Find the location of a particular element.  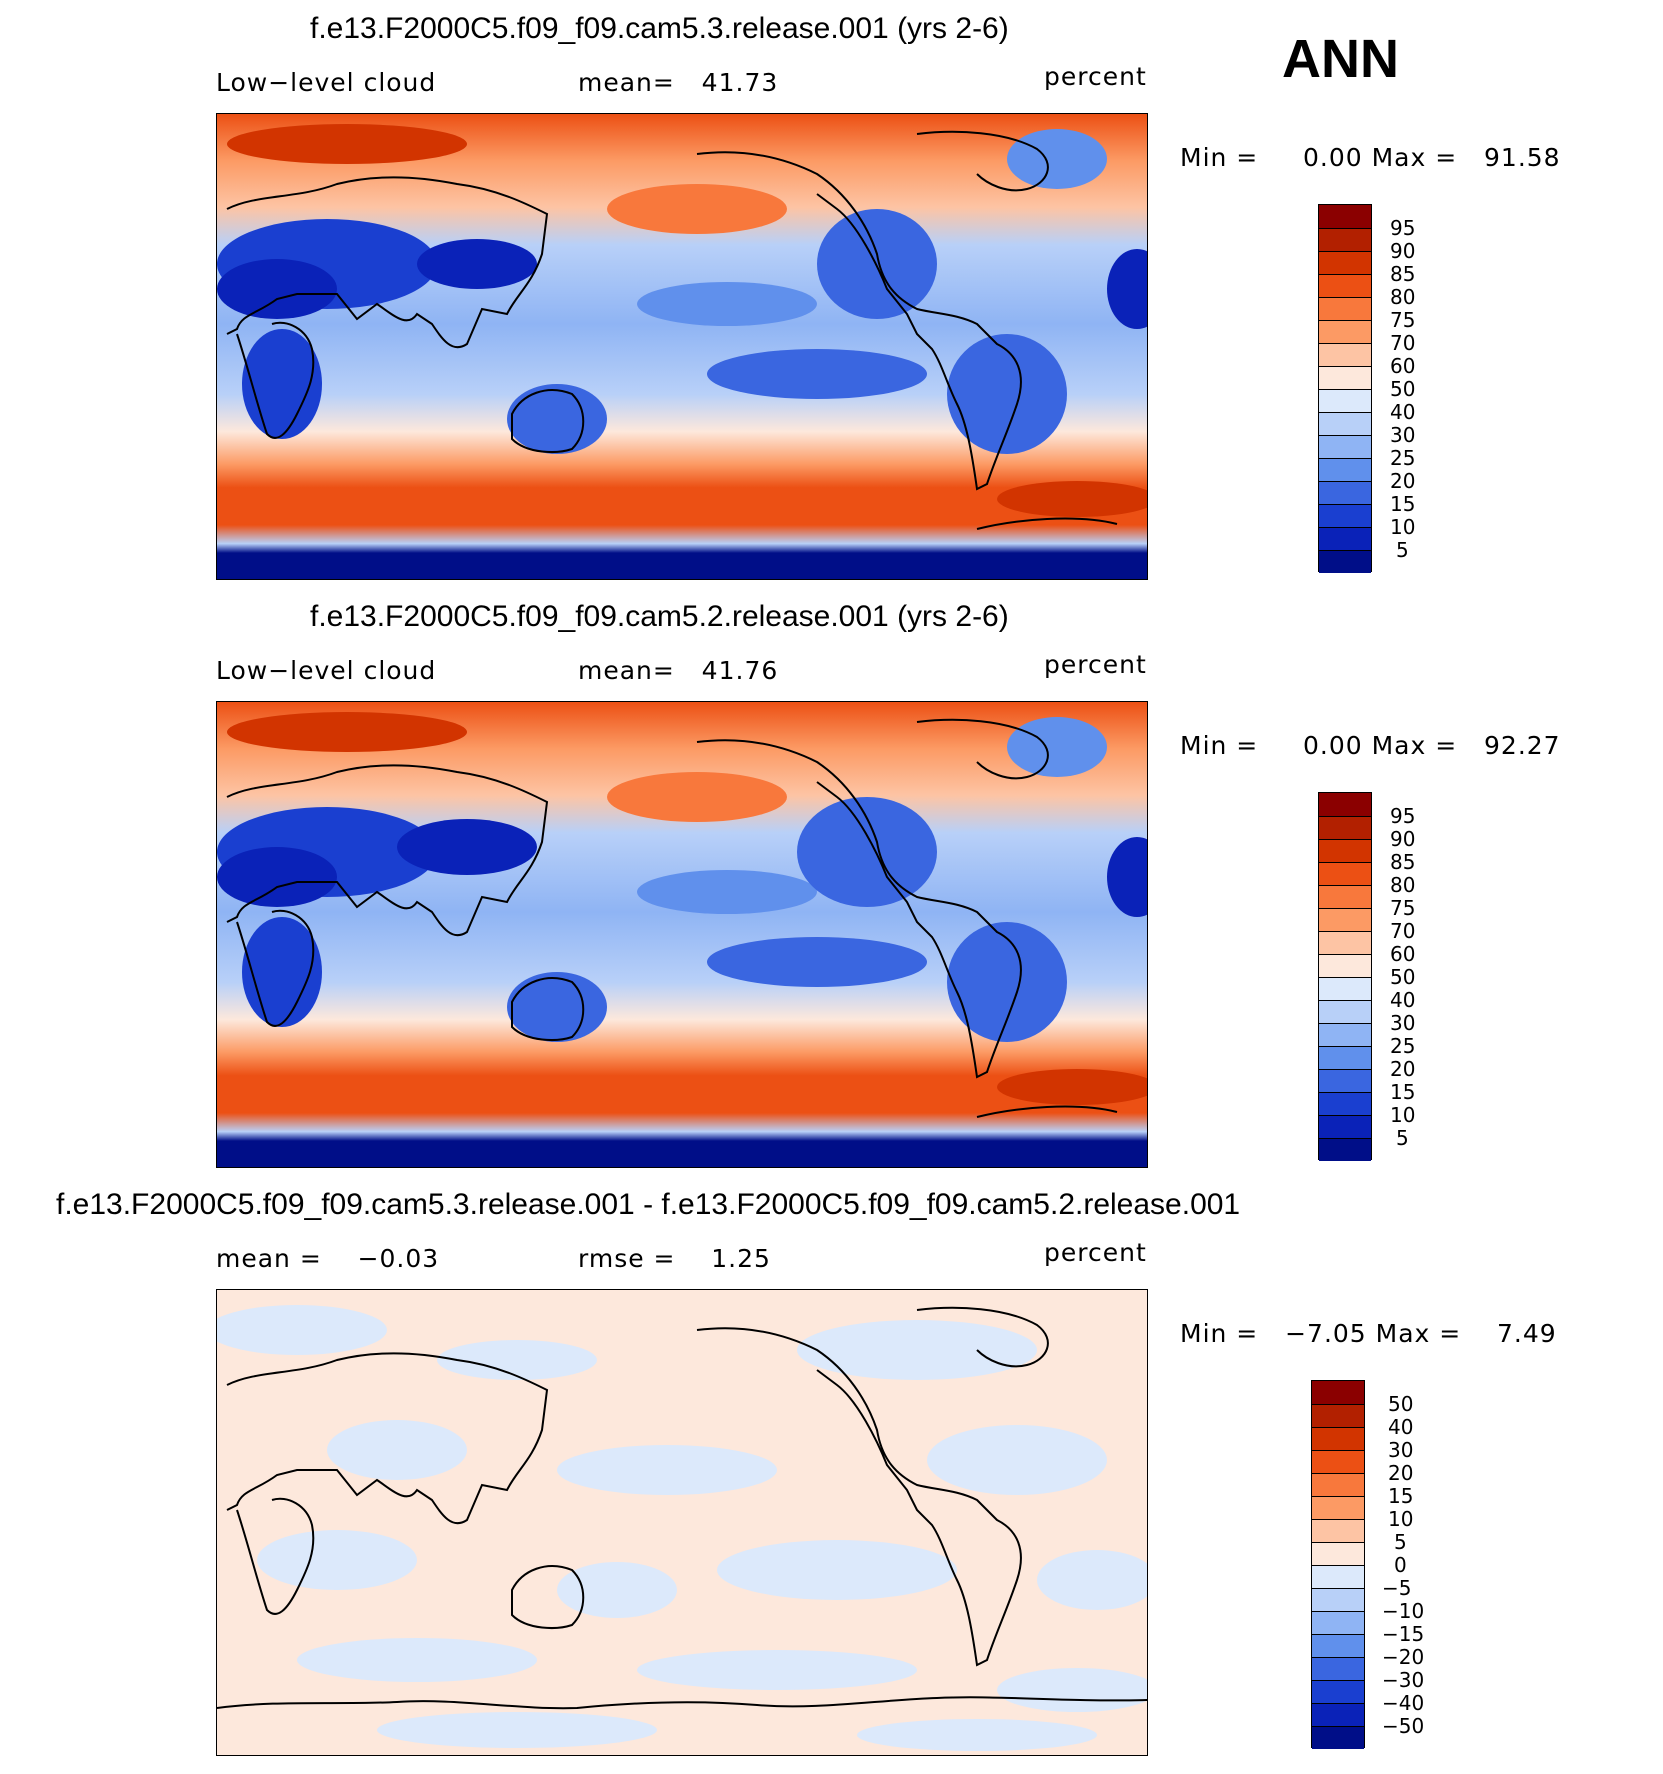

colorbar-2-label: 75 is located at coordinates (1403, 908).